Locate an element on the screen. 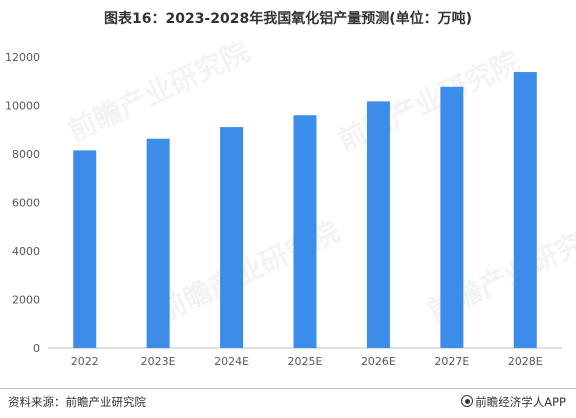 The height and width of the screenshot is (418, 576). bar-2025E is located at coordinates (305, 231).